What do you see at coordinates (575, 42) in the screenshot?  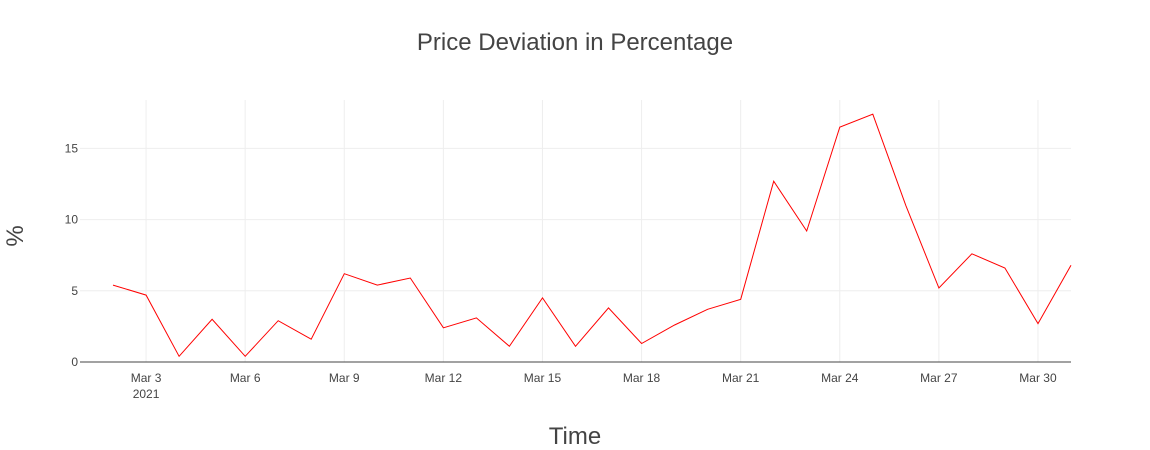 I see `chart-title: Price Deviation in Percentage` at bounding box center [575, 42].